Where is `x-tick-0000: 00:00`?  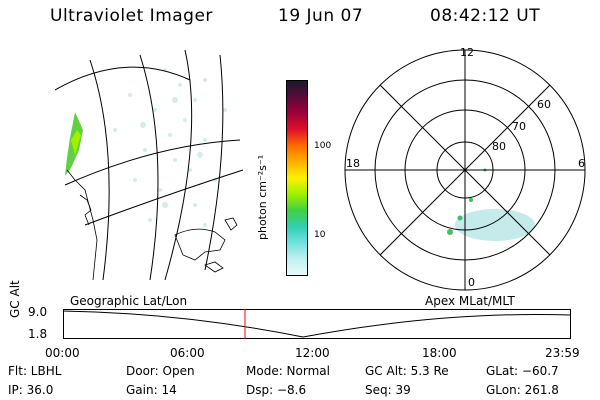 x-tick-0000: 00:00 is located at coordinates (62, 353).